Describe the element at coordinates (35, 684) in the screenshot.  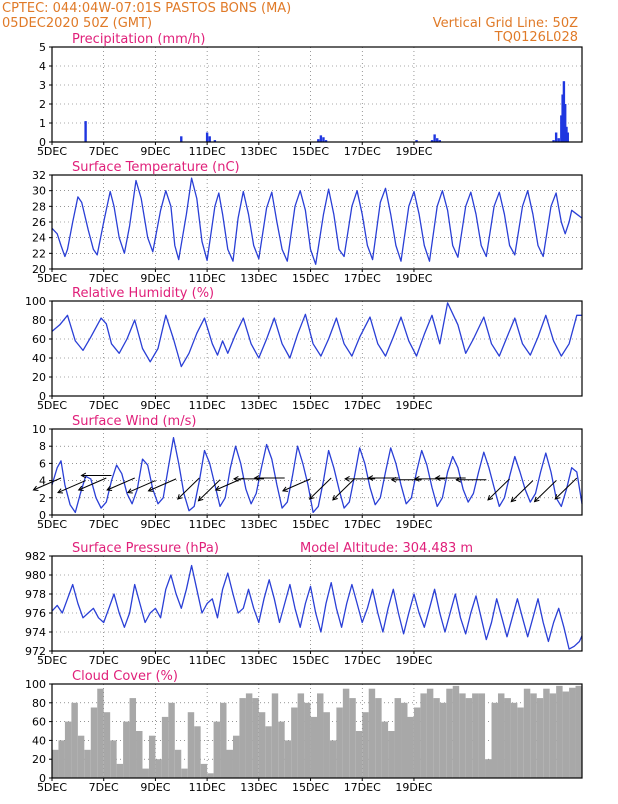
I see `y-tick-label: 100` at that location.